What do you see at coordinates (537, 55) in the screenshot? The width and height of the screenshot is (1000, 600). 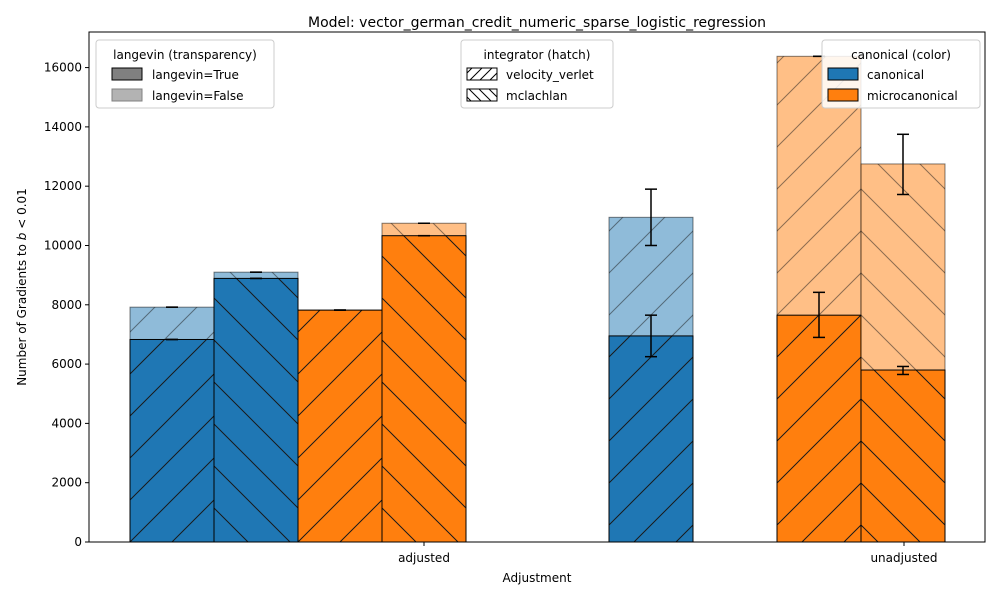 I see `legend-integrator-title: integrator (hatch)` at bounding box center [537, 55].